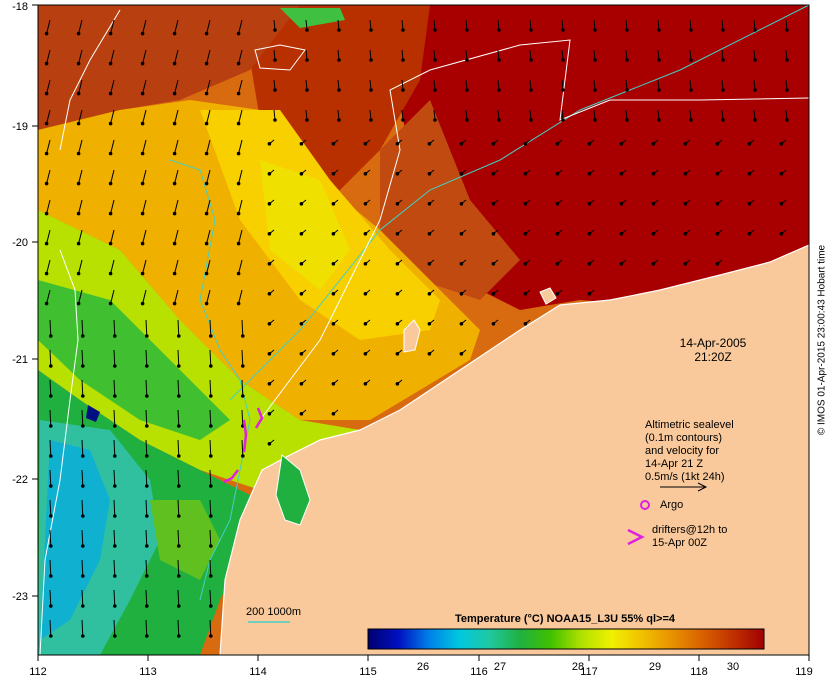 The image size is (840, 680). What do you see at coordinates (683, 438) in the screenshot?
I see `legend-line: (0.1m contours)` at bounding box center [683, 438].